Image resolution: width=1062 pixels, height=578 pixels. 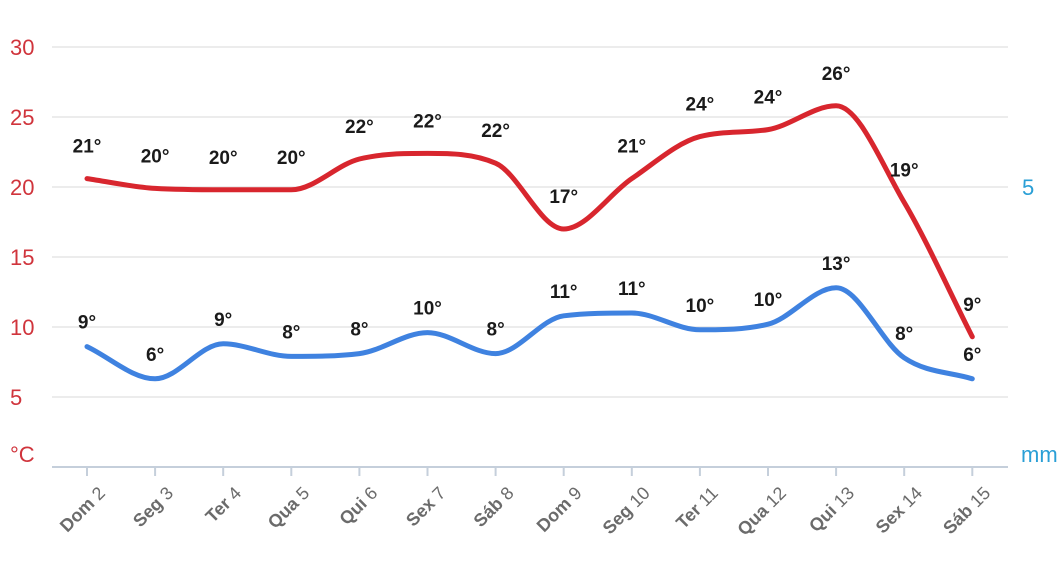 What do you see at coordinates (1039, 321) in the screenshot?
I see `y-axis-right: 5 mm` at bounding box center [1039, 321].